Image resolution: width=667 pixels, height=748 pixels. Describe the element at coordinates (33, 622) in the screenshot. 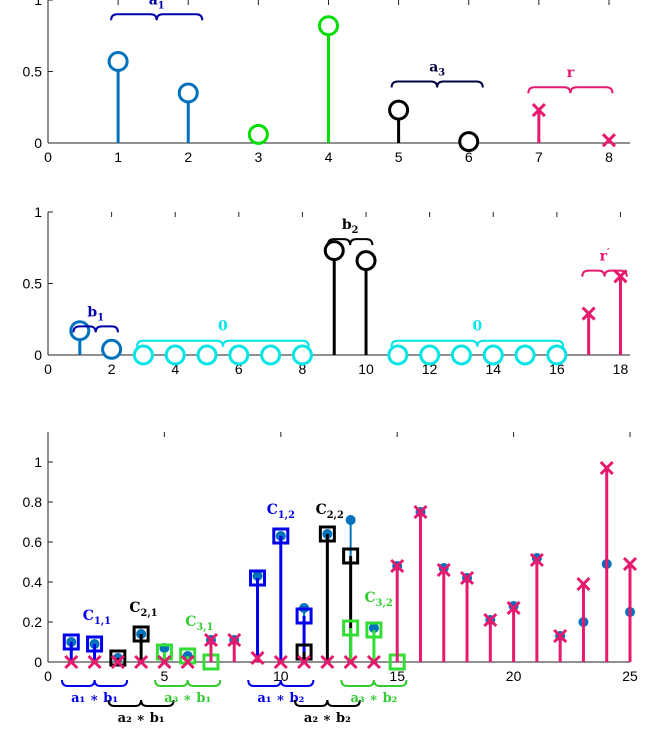

I see `y-tick-label: 0.2` at that location.